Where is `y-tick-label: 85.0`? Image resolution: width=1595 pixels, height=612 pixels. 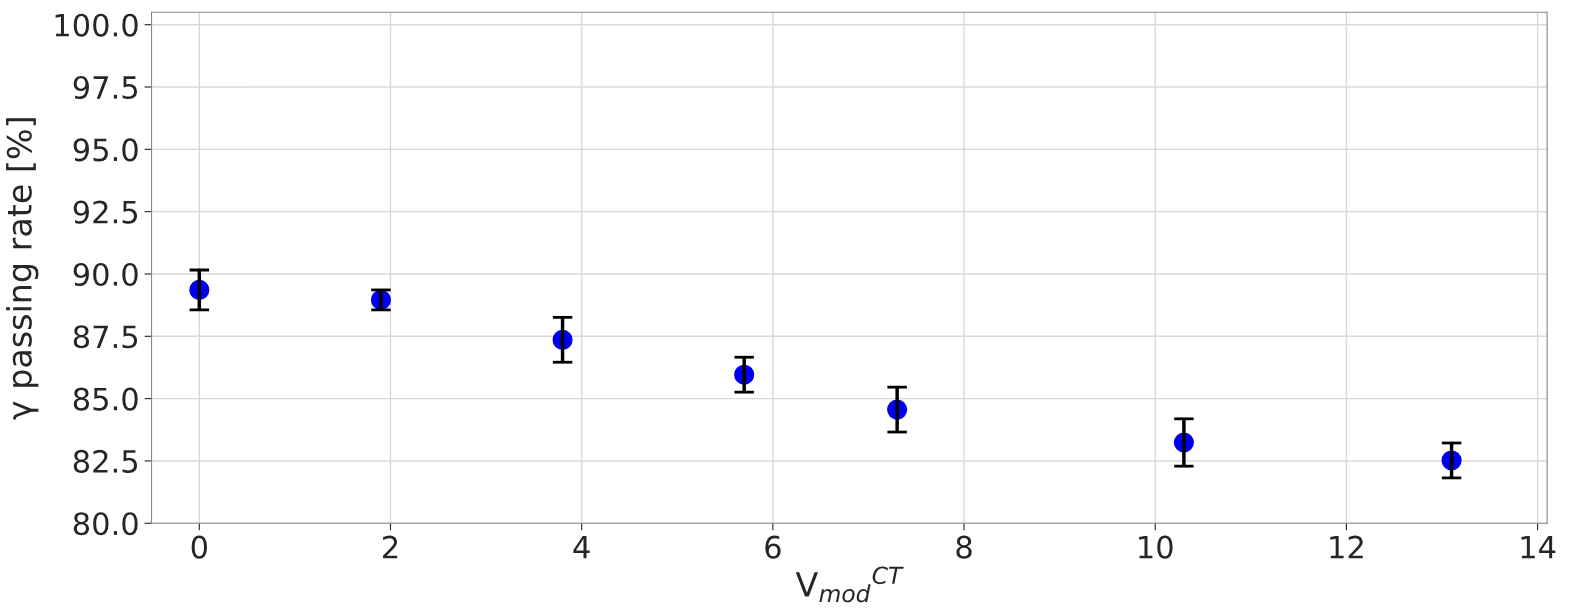
y-tick-label: 85.0 is located at coordinates (105, 399).